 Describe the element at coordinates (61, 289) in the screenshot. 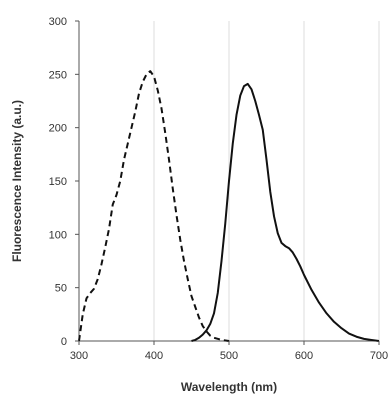

I see `y-tick-label-50: 50` at that location.